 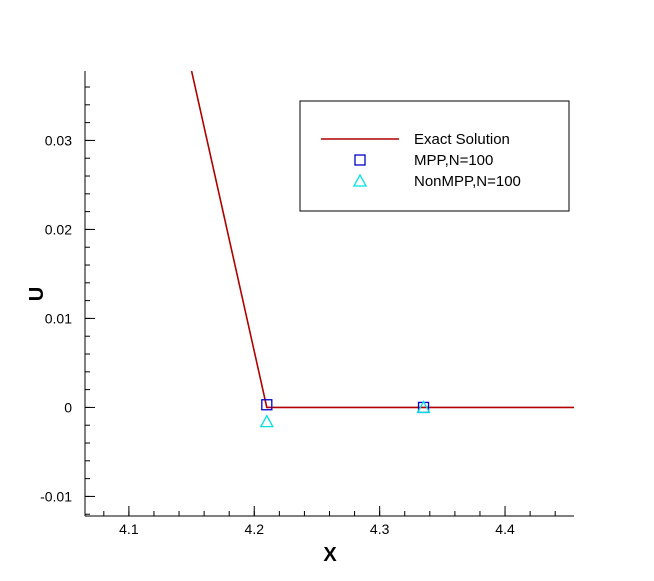 What do you see at coordinates (462, 139) in the screenshot?
I see `legend-label: Exact Solution` at bounding box center [462, 139].